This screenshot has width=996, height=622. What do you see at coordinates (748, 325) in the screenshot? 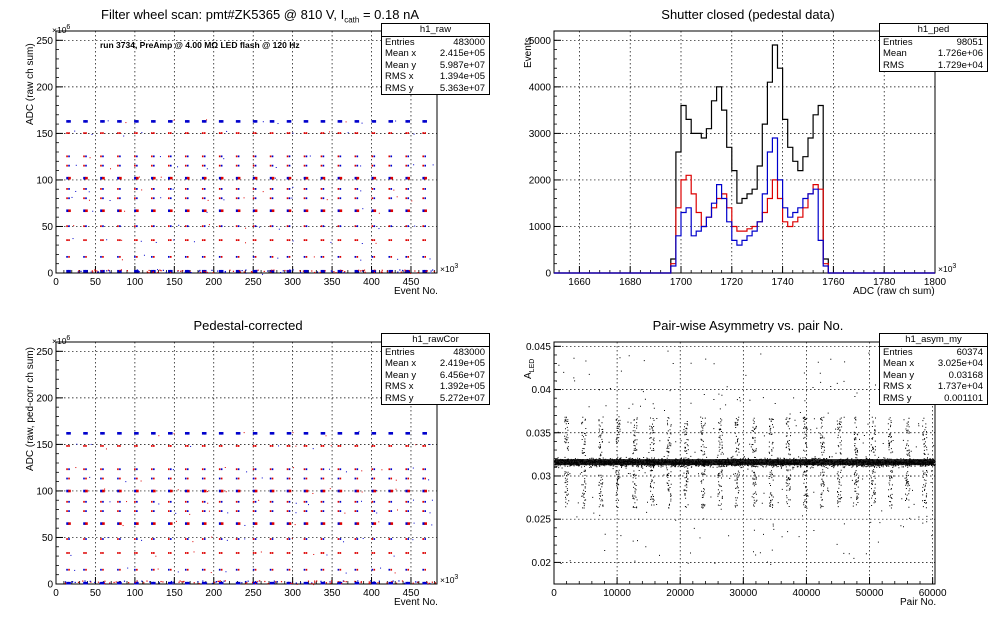
I see `panel-title: Pair-wise Asymmetry vs. pair No.` at bounding box center [748, 325].